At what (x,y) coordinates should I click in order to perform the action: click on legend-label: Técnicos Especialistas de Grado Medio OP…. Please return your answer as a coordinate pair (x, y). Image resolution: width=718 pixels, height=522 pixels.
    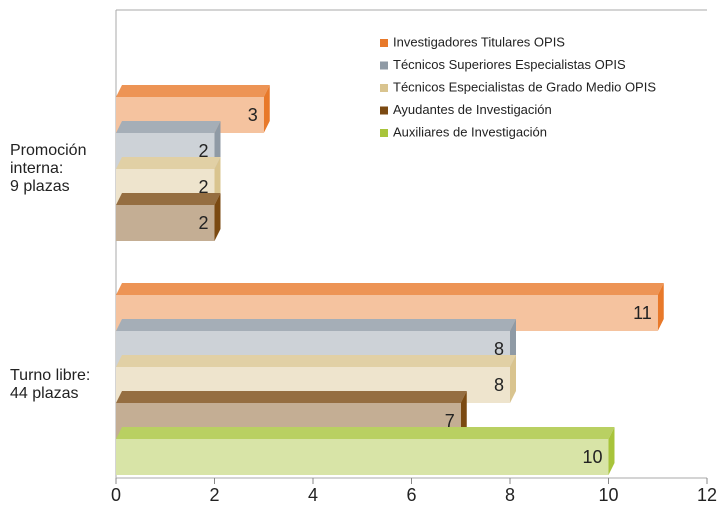
    Looking at the image, I should click on (524, 86).